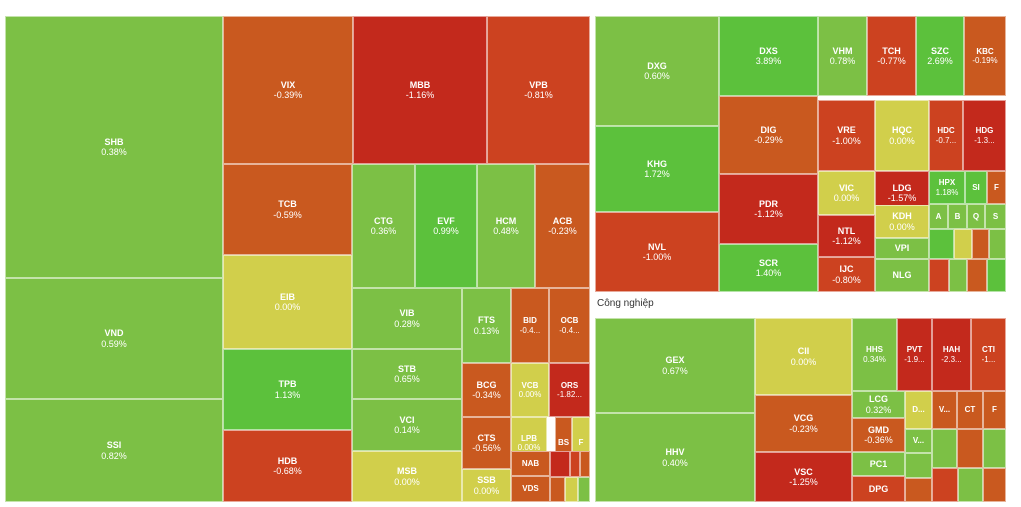 The image size is (1021, 507). I want to click on treemap-tile-f: F-0, so click(994, 410).